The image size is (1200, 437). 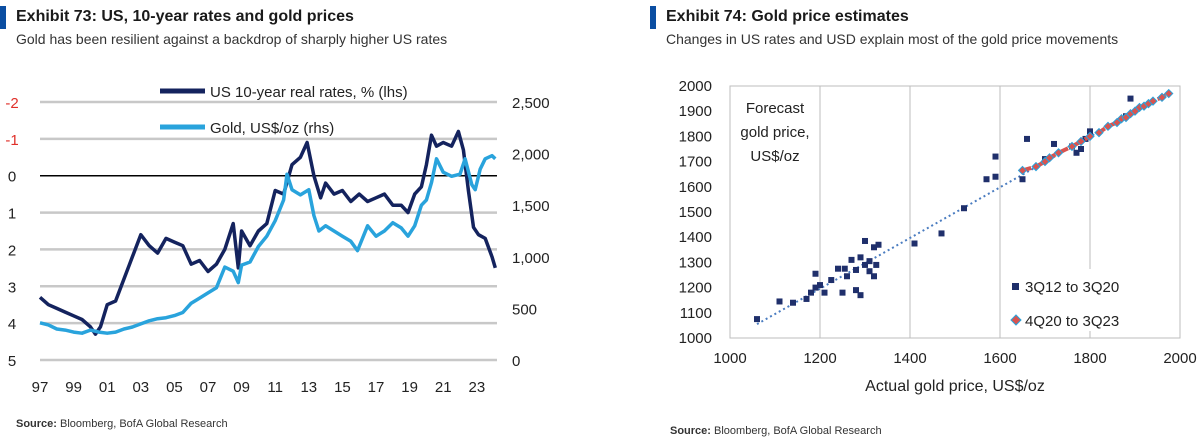 I want to click on exhibit-74-source: Source: Bloomberg, BofA Global Research, so click(x=776, y=431).